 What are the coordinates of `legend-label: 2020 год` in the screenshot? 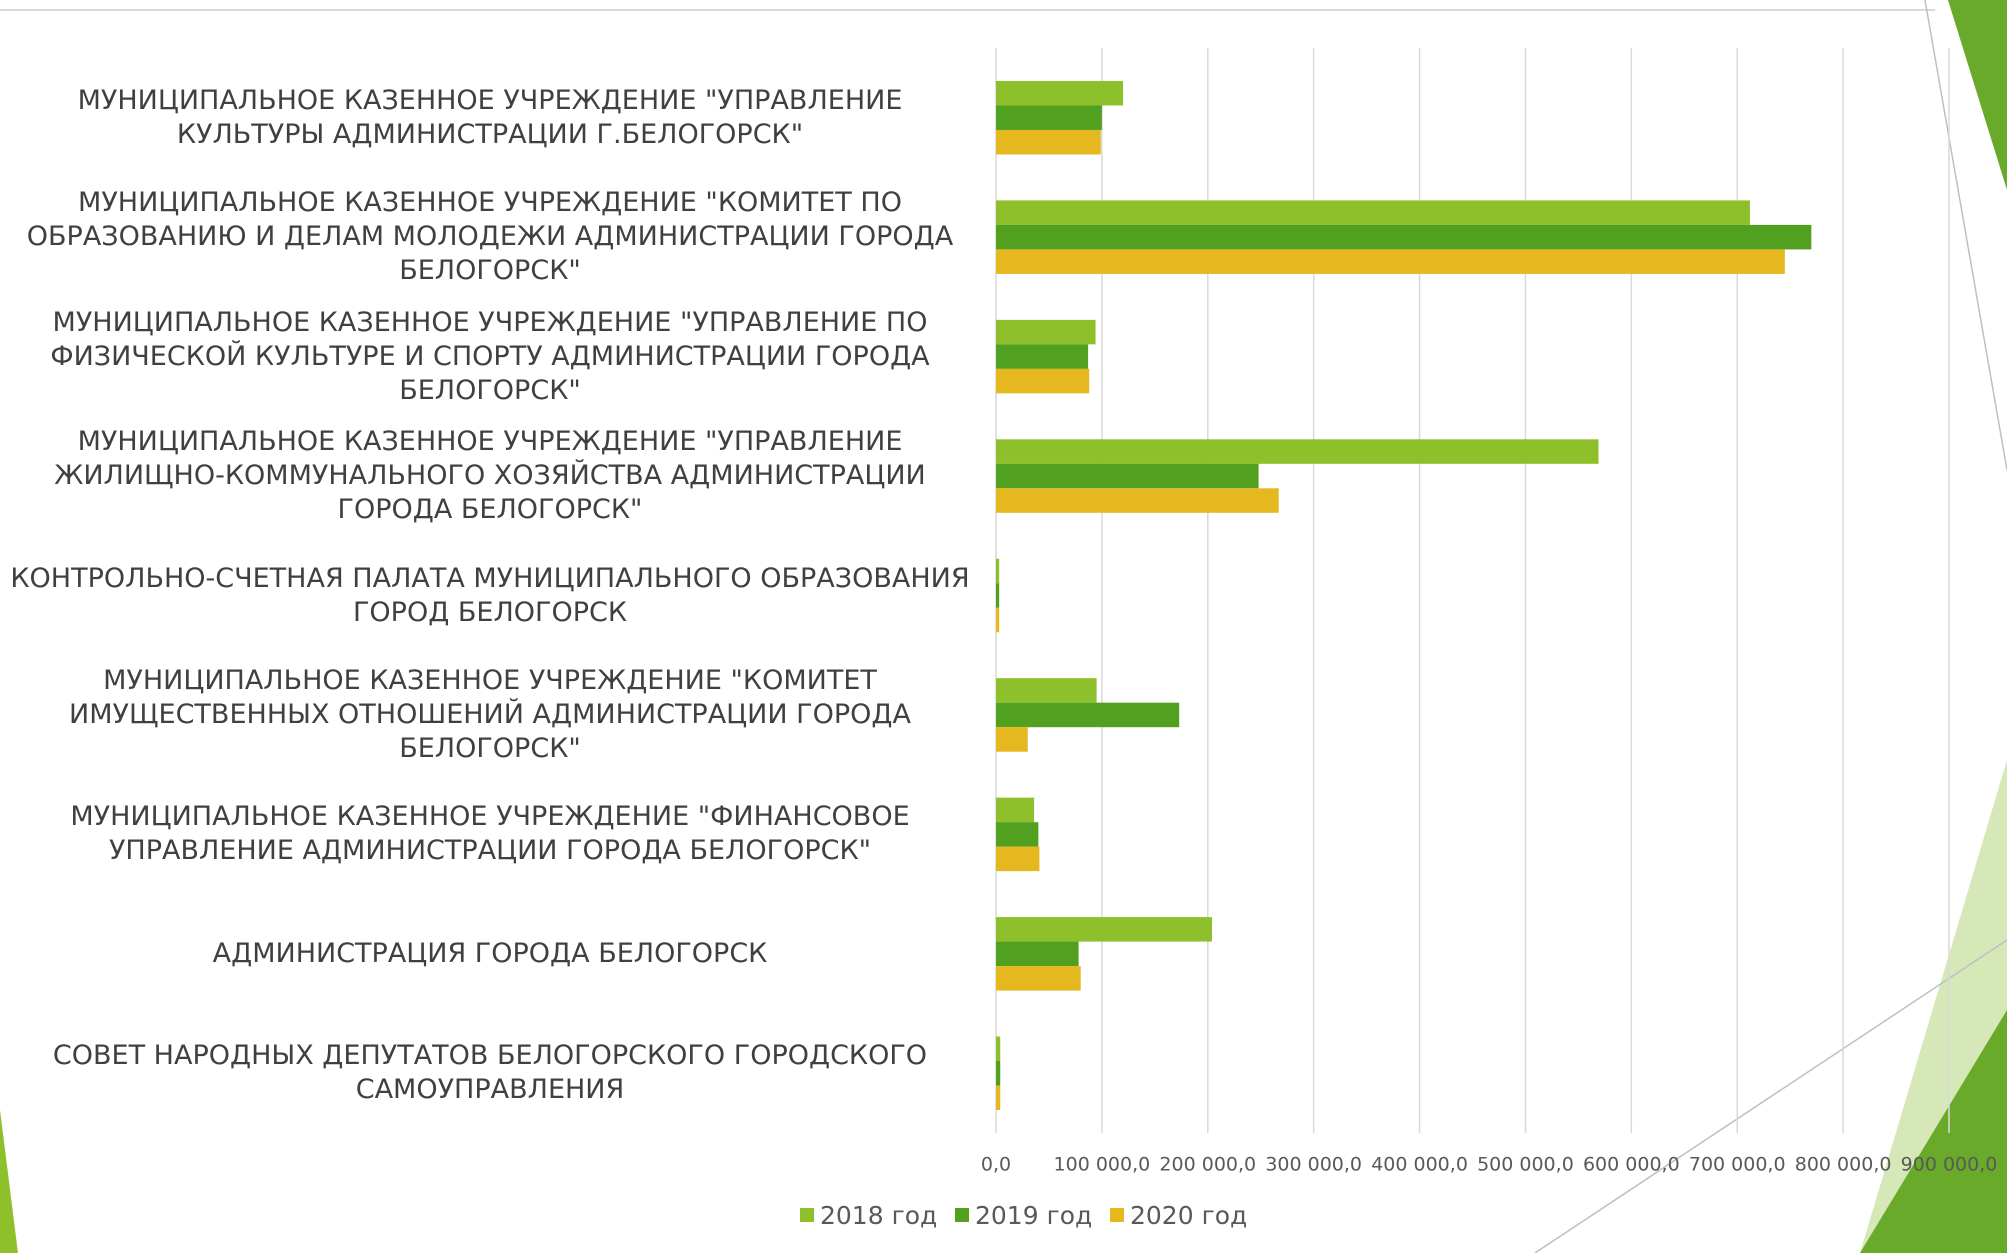 It's located at (1188, 1215).